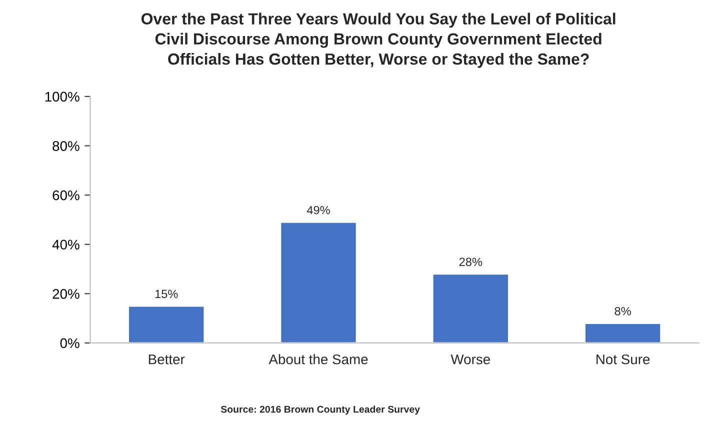  I want to click on x-tick-label: Worse, so click(470, 359).